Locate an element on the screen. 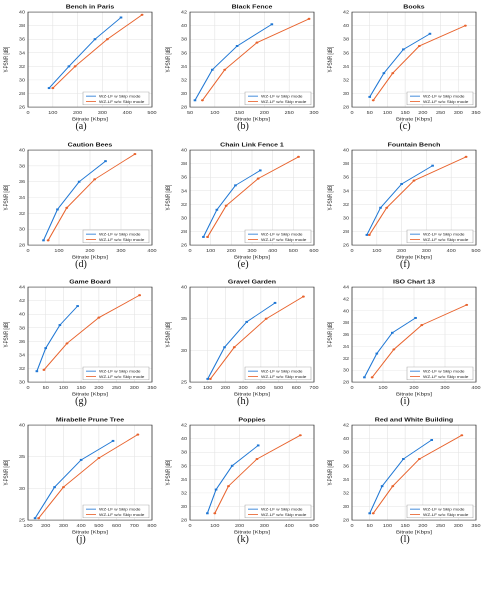  axes-frame is located at coordinates (90, 472).